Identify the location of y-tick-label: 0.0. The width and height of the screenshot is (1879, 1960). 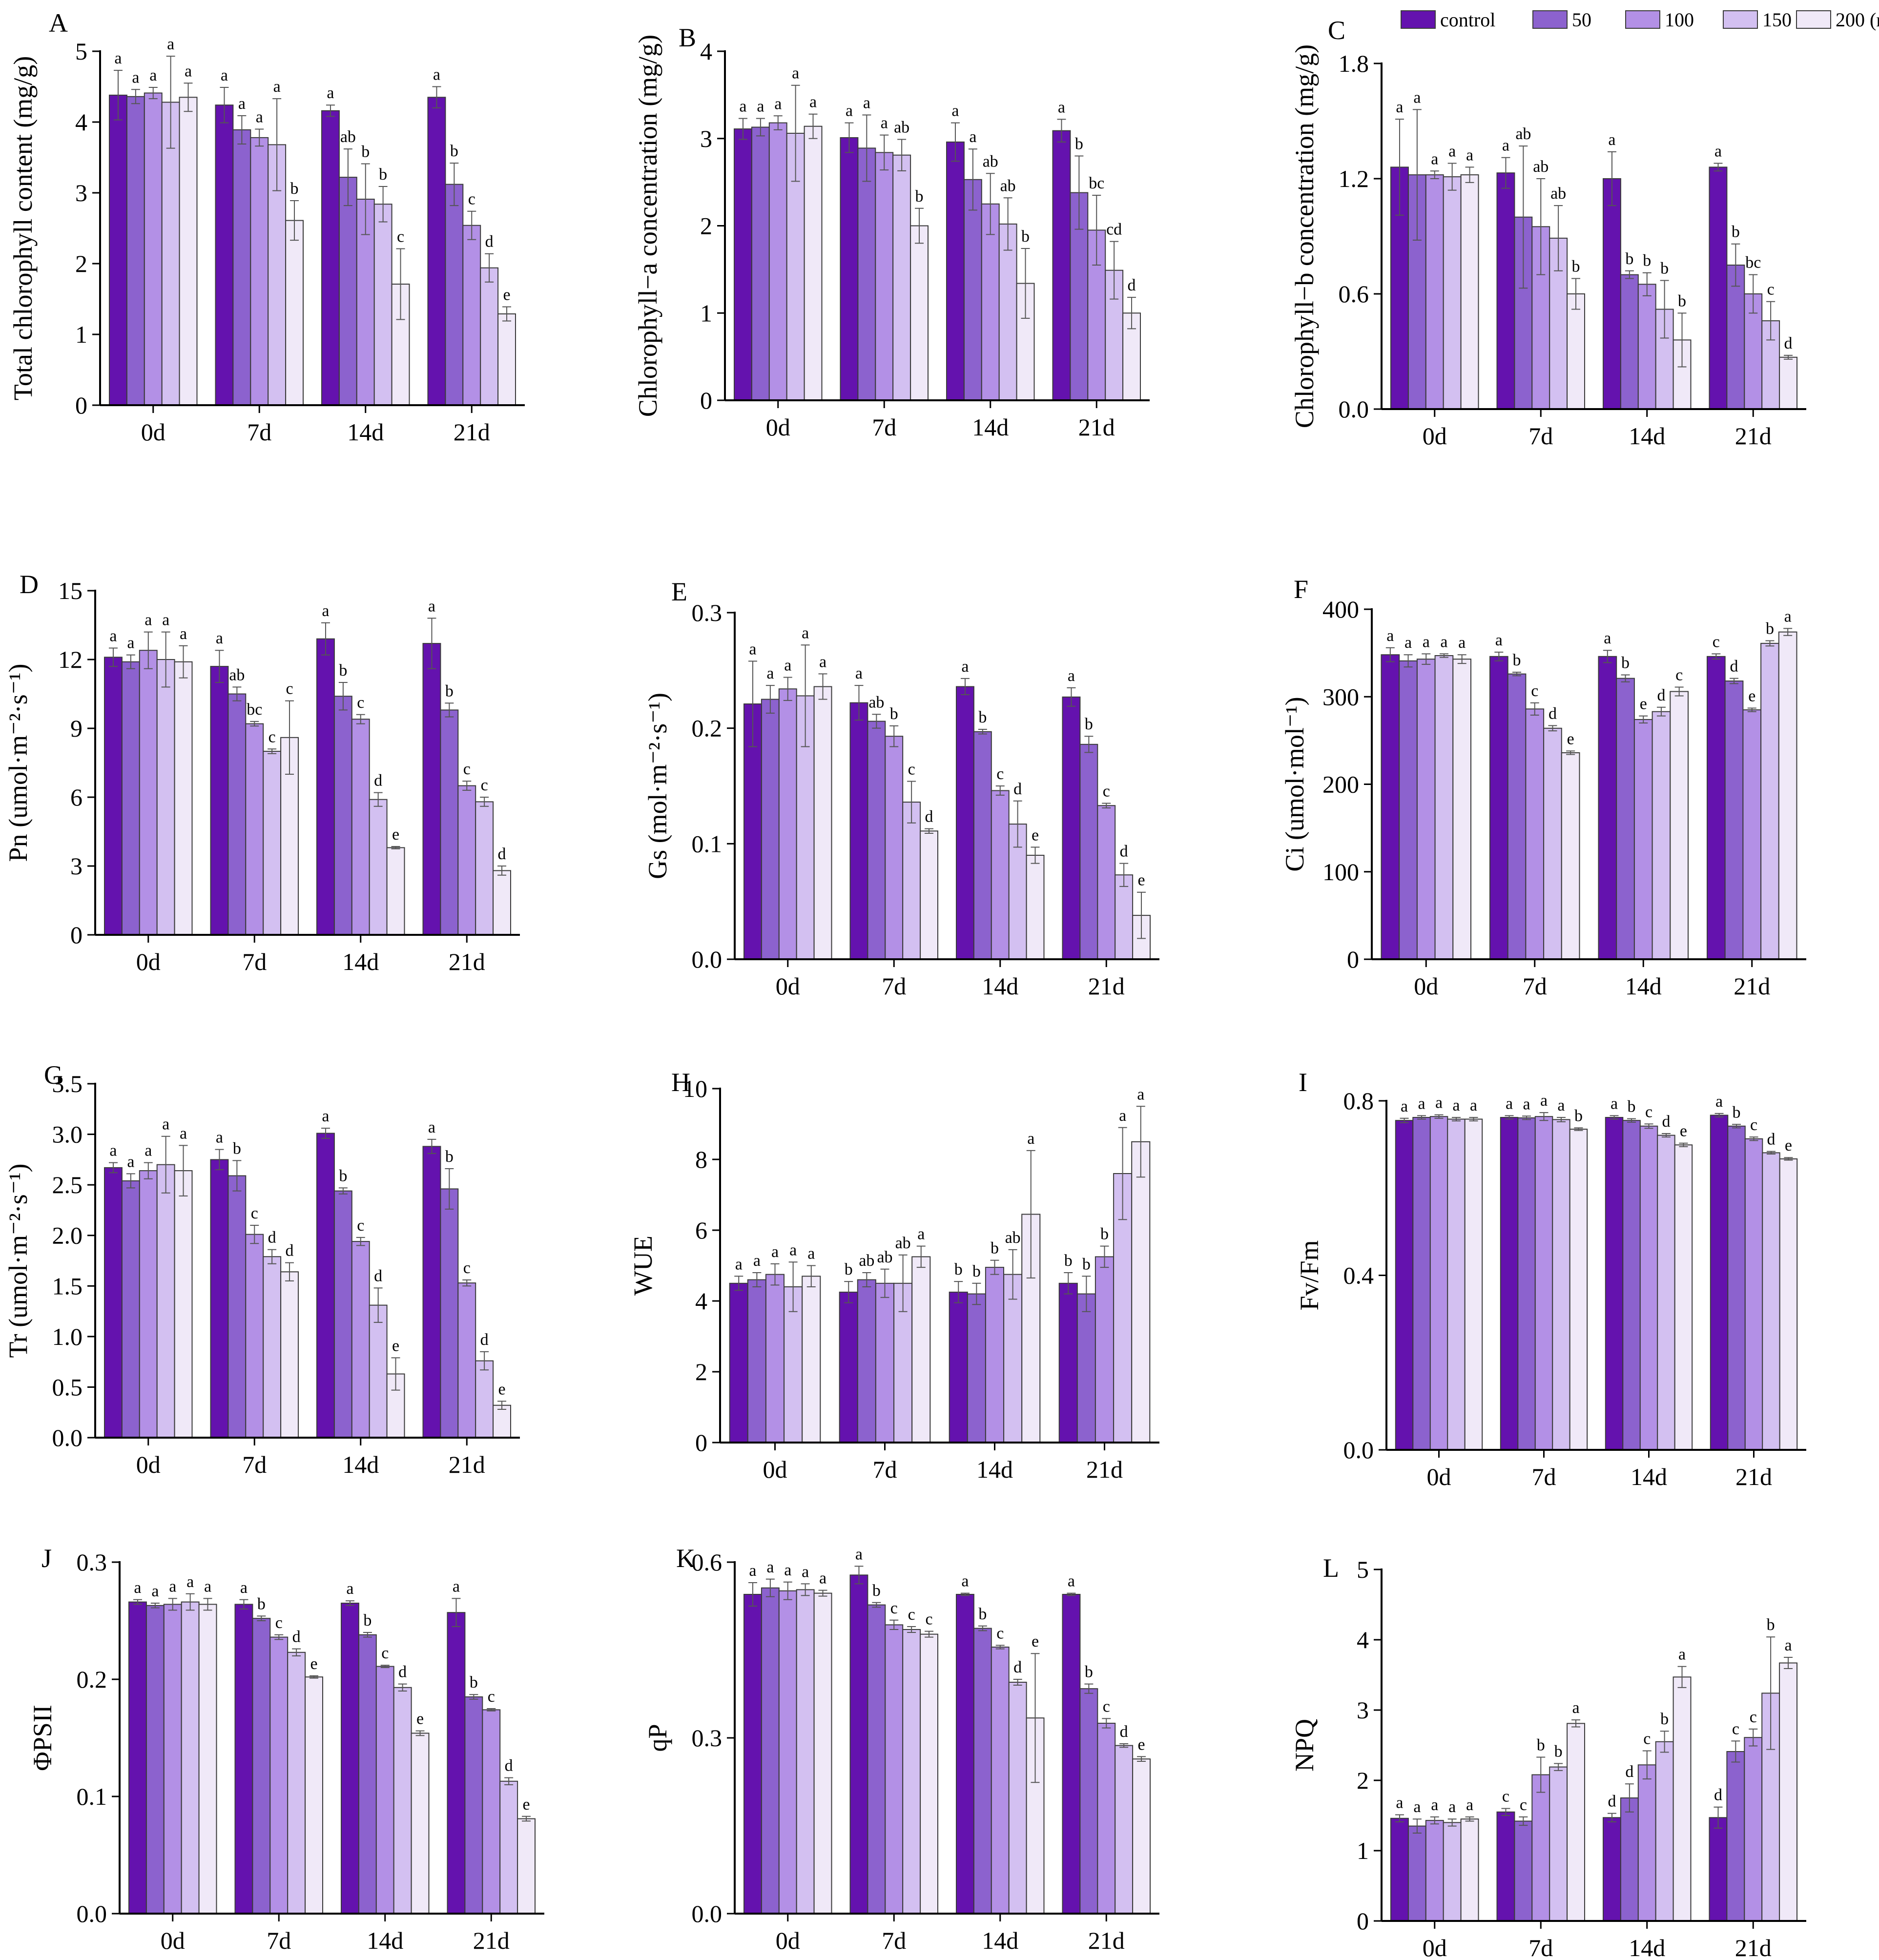
(707, 1914).